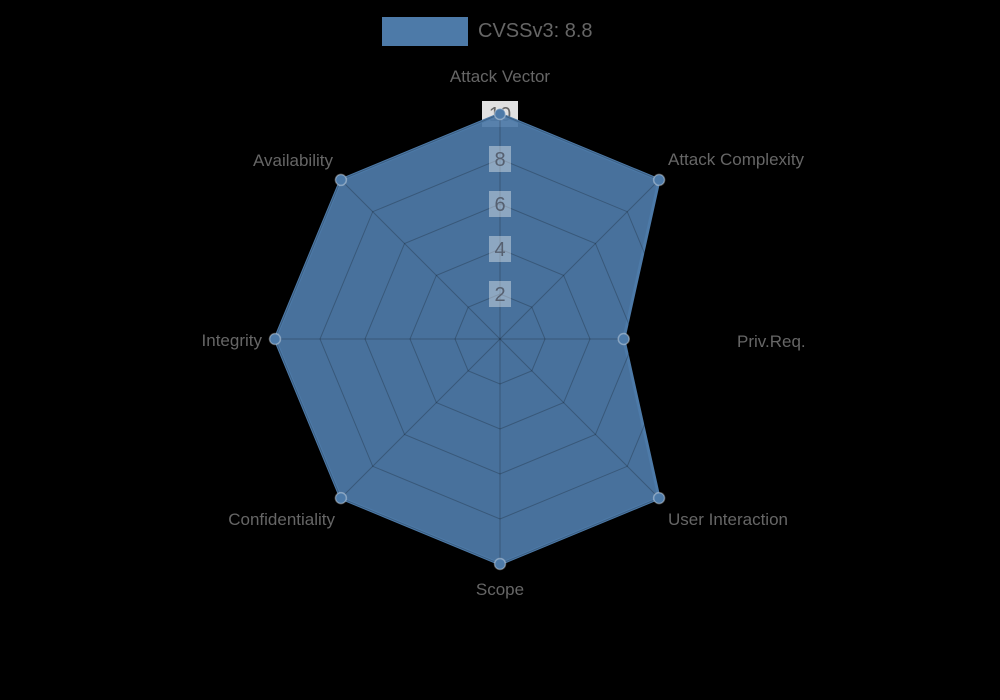  I want to click on axis-label-user-interaction: User Interaction, so click(728, 519).